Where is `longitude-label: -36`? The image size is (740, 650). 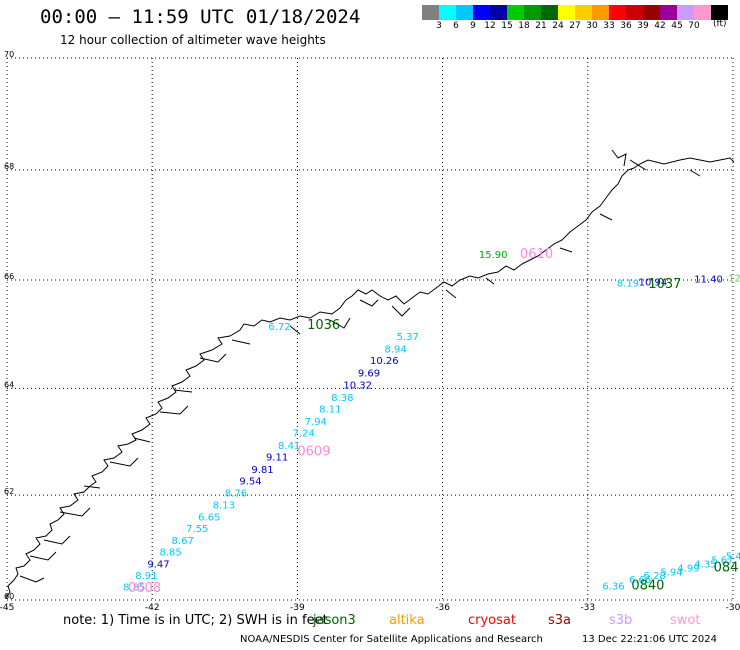 longitude-label: -36 is located at coordinates (442, 608).